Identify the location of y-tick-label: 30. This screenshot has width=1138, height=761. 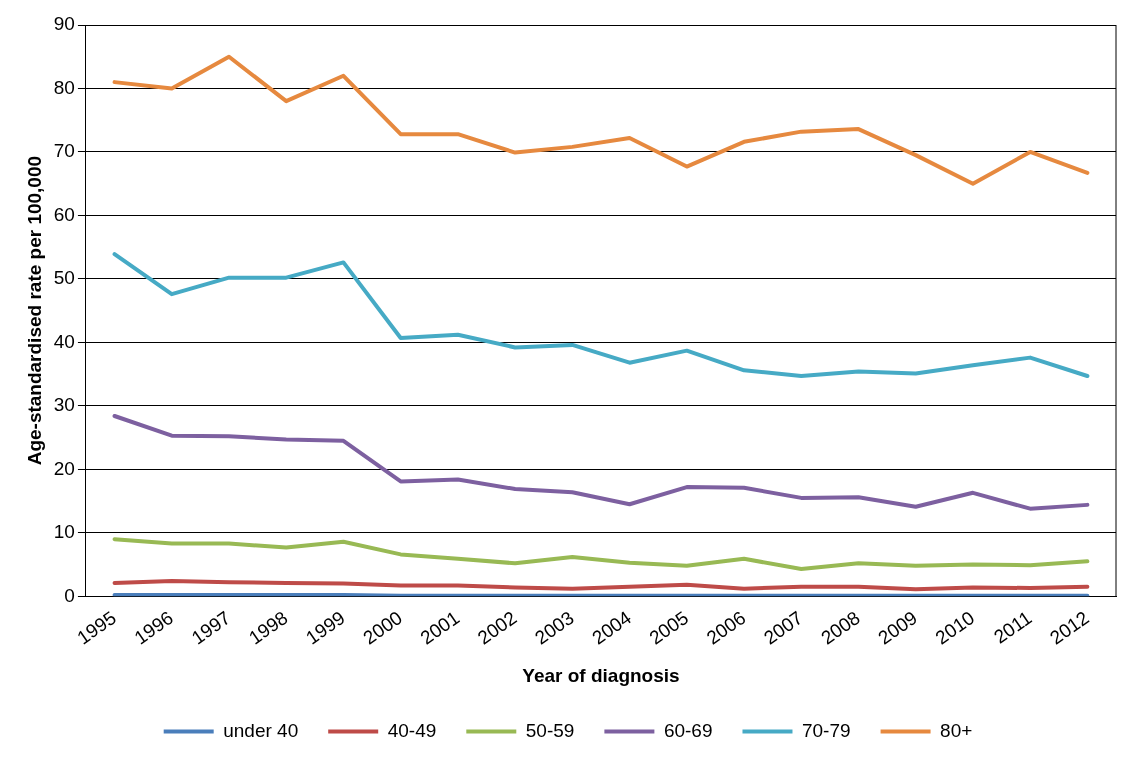
(64, 405).